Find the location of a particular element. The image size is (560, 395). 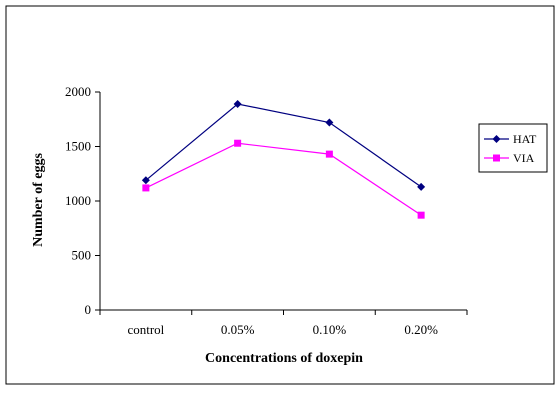

y-tick-label: 2000 is located at coordinates (78, 91).